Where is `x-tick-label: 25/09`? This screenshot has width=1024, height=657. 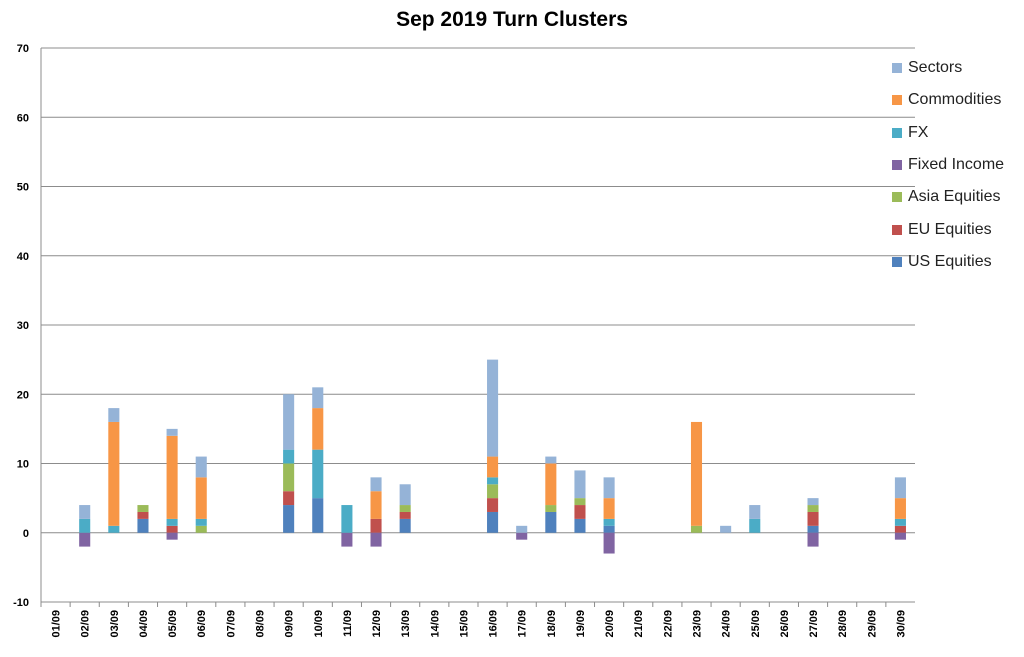 x-tick-label: 25/09 is located at coordinates (756, 624).